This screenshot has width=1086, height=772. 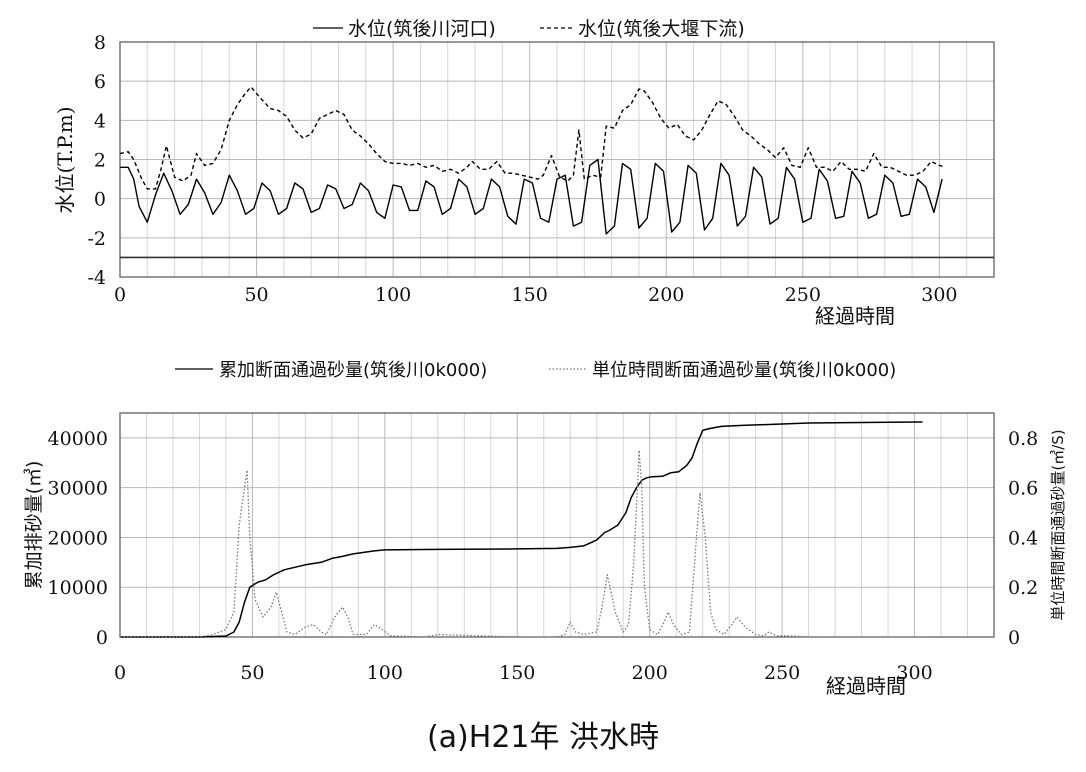 I want to click on top-y-tick-labels: -4 -2 0 2 4 6 8, so click(x=96, y=160).